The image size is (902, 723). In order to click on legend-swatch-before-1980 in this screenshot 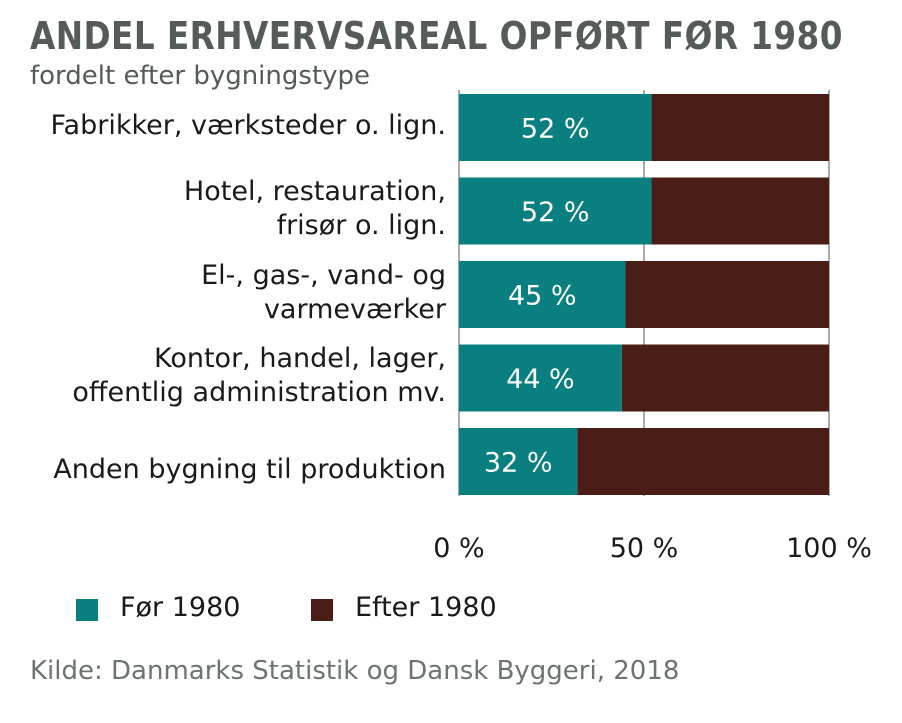, I will do `click(87, 610)`.